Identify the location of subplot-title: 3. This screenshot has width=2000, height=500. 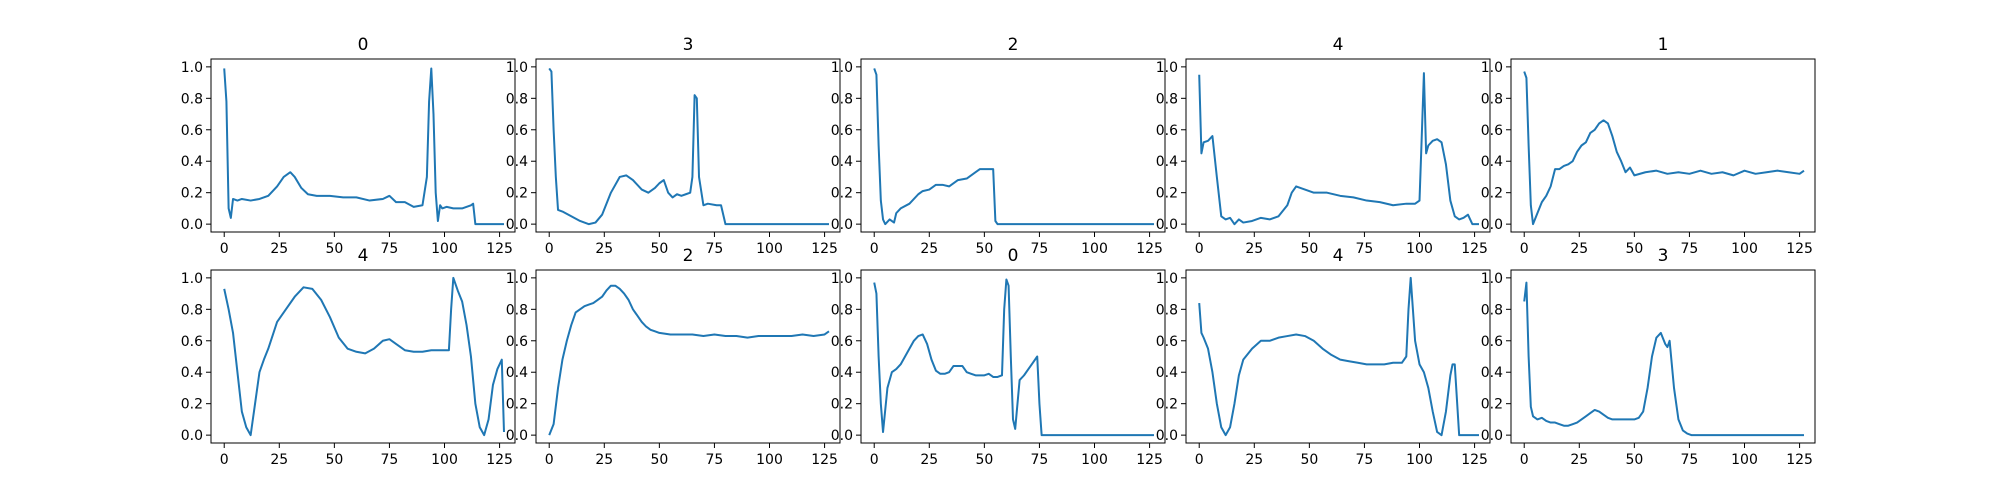
(1663, 256).